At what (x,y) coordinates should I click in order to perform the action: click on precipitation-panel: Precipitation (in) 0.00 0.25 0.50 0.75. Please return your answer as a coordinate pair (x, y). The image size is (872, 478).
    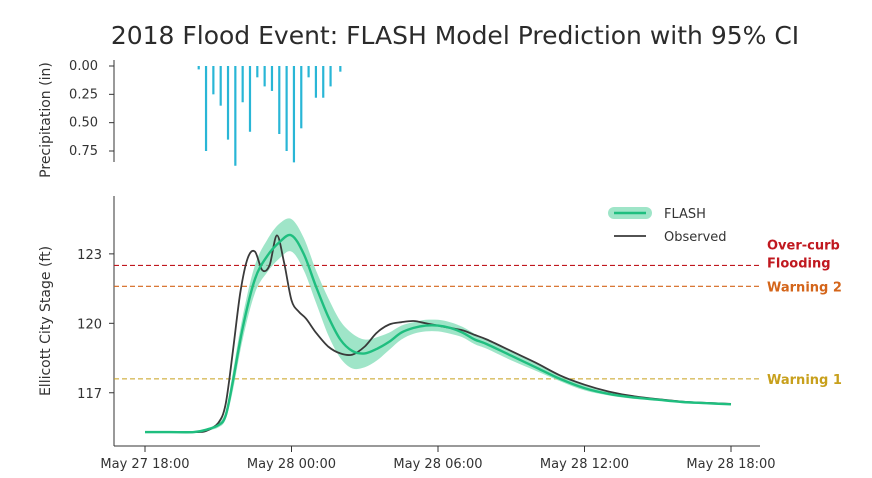
    Looking at the image, I should click on (190, 118).